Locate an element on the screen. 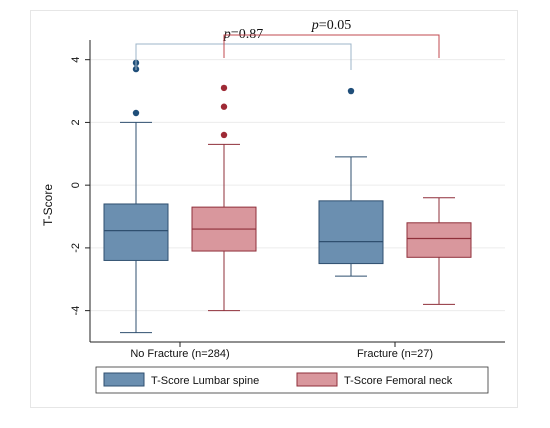  category-label-fracture: Fracture (n=27) is located at coordinates (395, 354).